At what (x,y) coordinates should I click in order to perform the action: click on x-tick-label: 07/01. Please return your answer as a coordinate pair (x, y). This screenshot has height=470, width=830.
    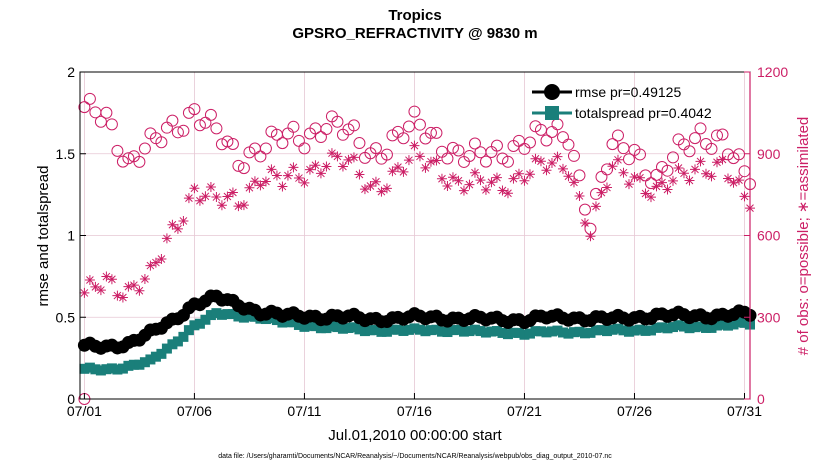
    Looking at the image, I should click on (84, 411).